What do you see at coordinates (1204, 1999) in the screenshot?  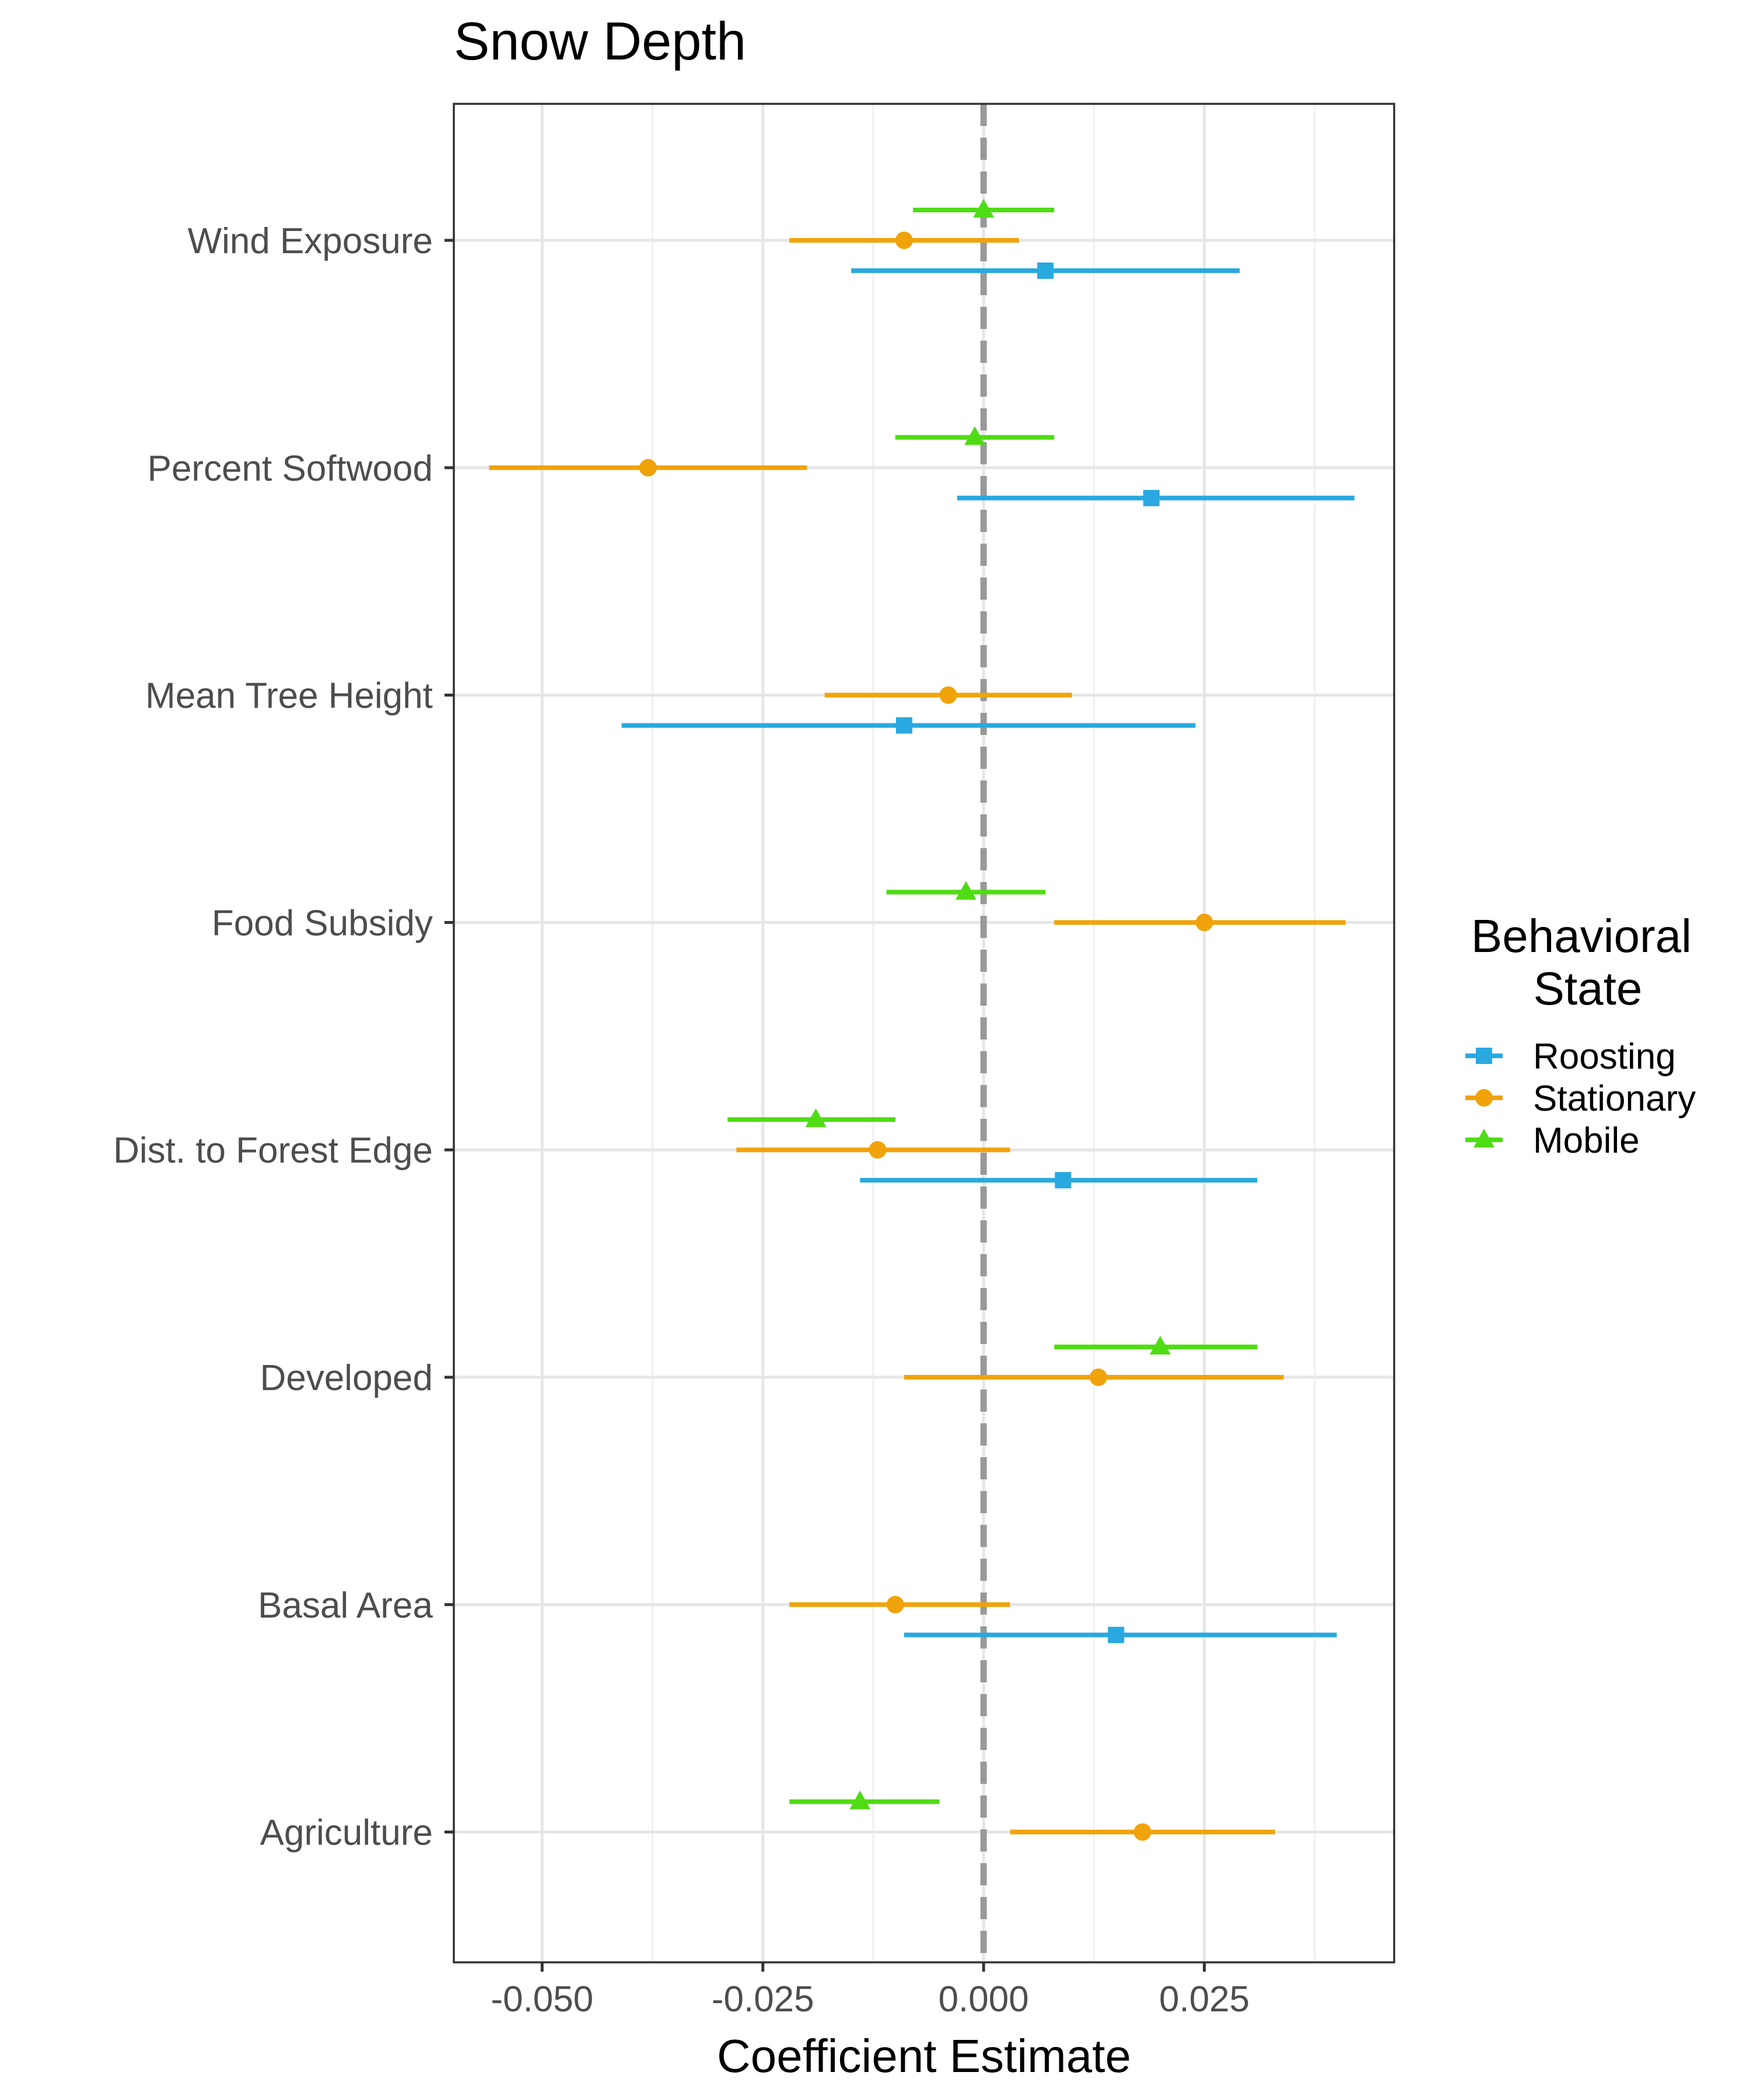 I see `x-tick-label: 0.025` at bounding box center [1204, 1999].